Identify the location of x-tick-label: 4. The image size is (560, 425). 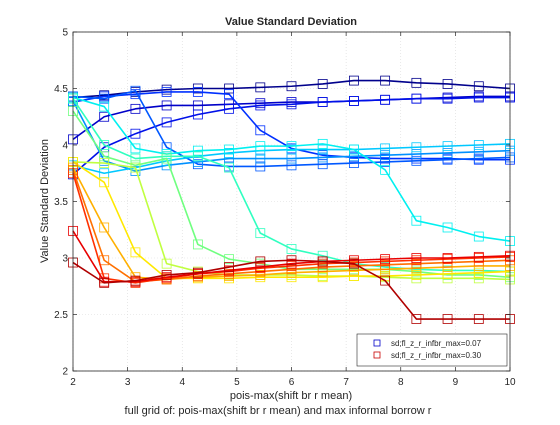
(182, 382).